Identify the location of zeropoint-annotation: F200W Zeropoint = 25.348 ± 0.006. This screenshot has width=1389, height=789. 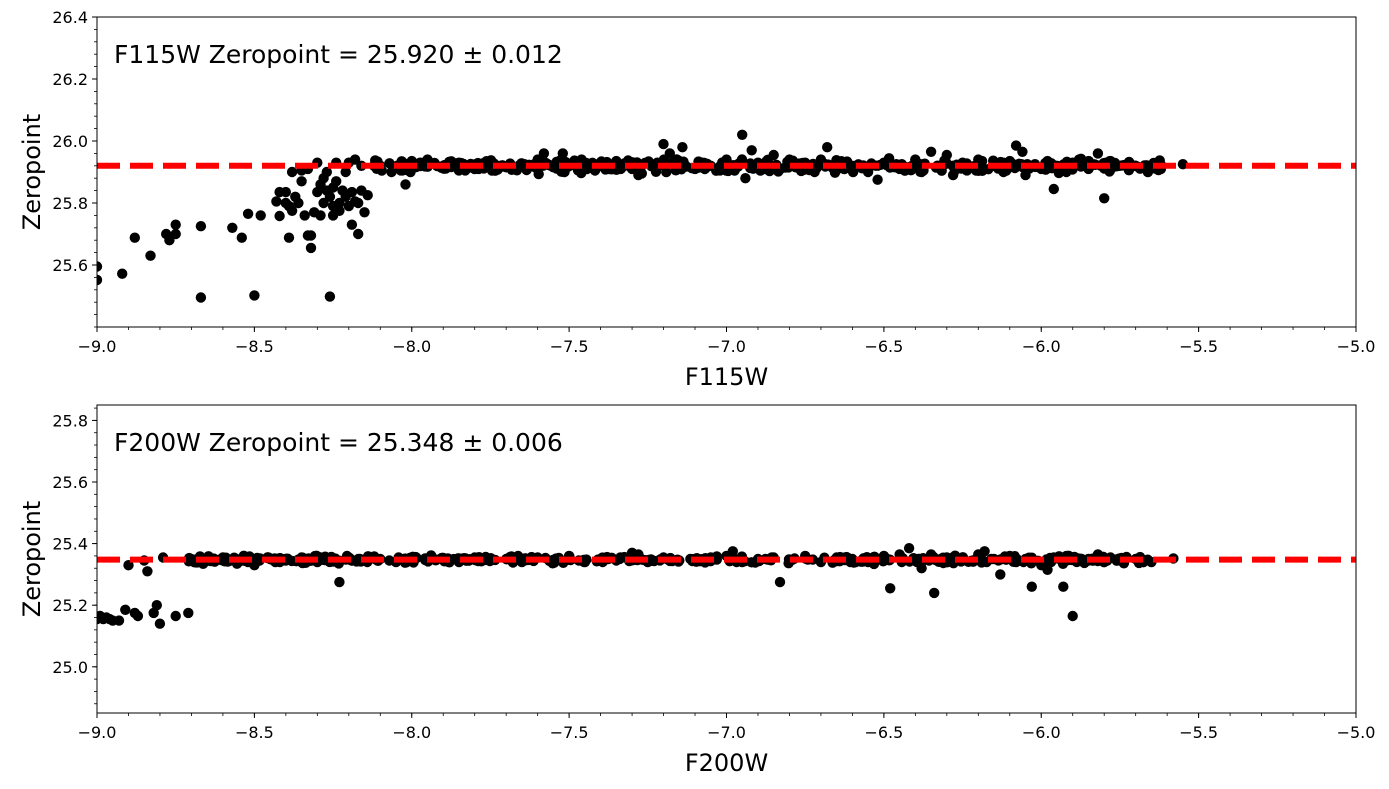
(338, 442).